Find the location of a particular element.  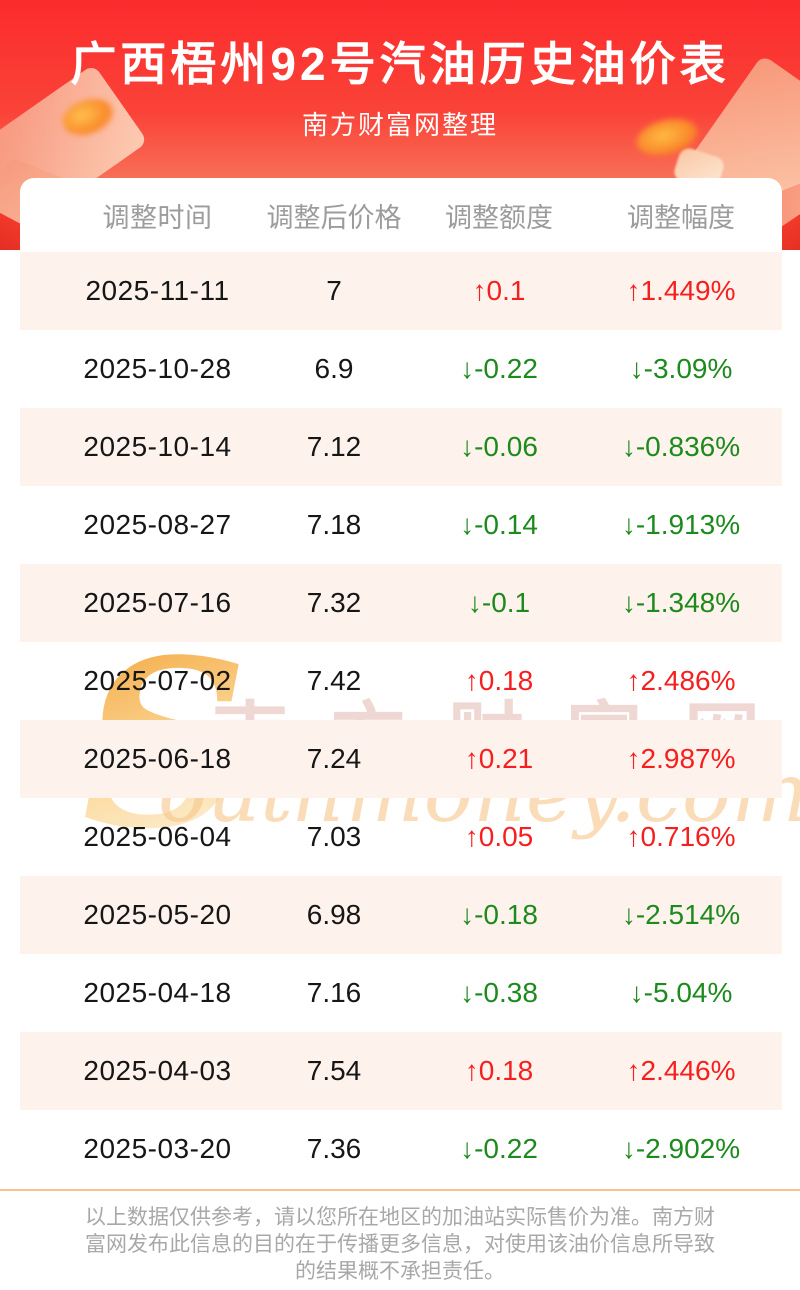

cell-price: 7.54 is located at coordinates (334, 1070).